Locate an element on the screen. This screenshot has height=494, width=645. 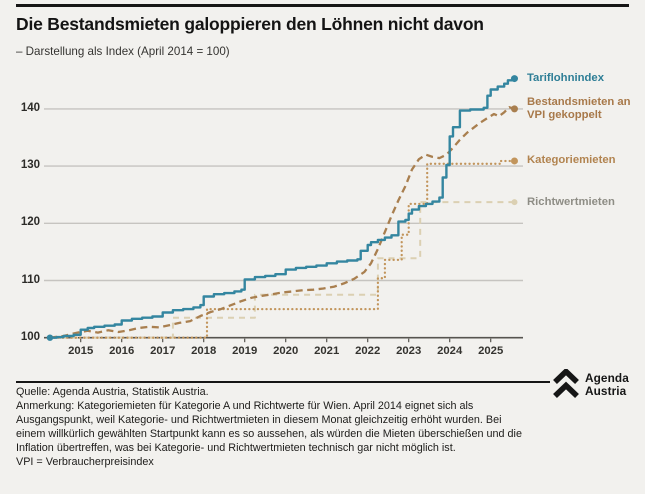
logo-line-1: Agenda is located at coordinates (607, 378).